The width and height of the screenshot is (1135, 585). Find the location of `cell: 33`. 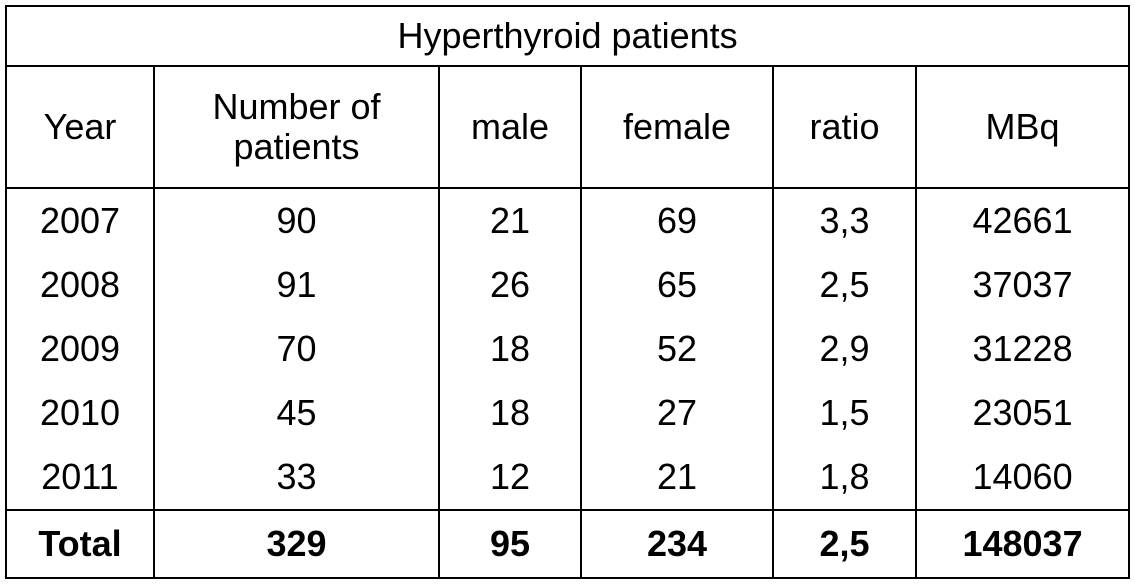

cell: 33 is located at coordinates (296, 477).